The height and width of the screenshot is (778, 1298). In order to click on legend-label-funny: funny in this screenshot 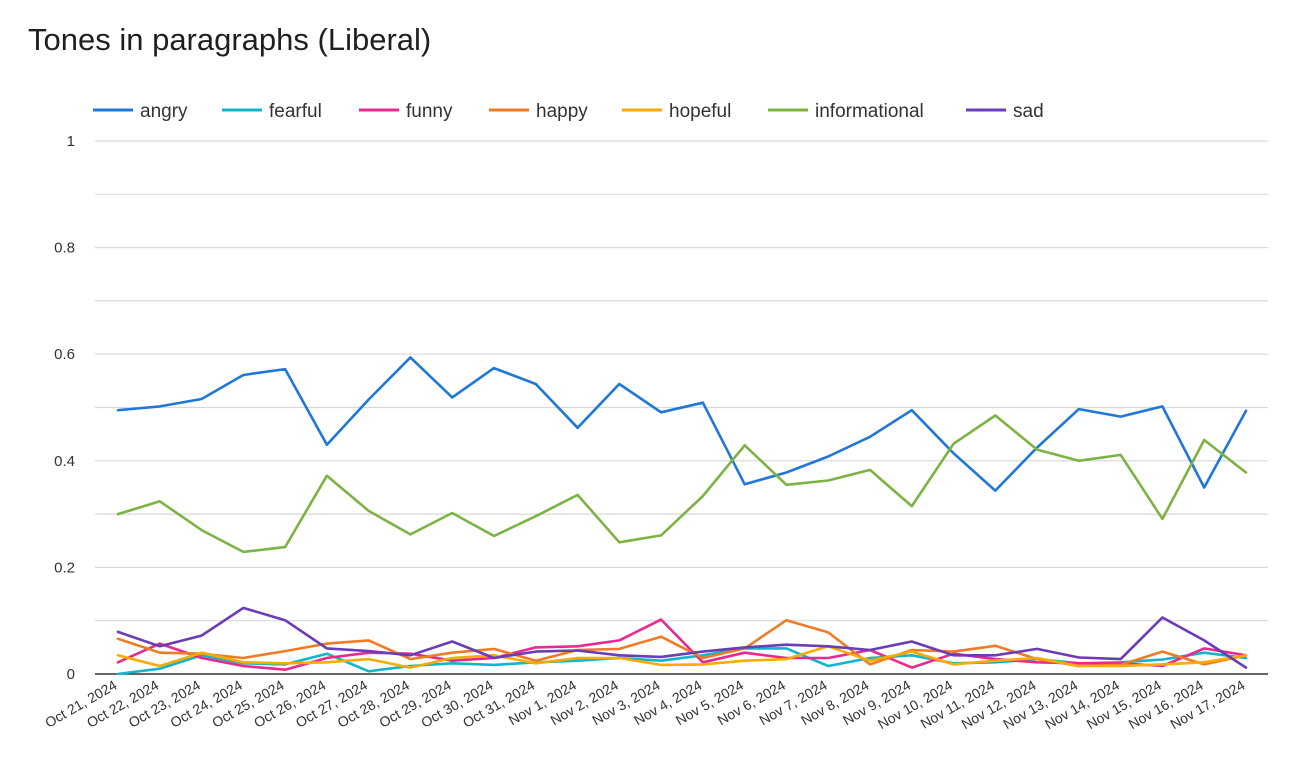, I will do `click(429, 111)`.